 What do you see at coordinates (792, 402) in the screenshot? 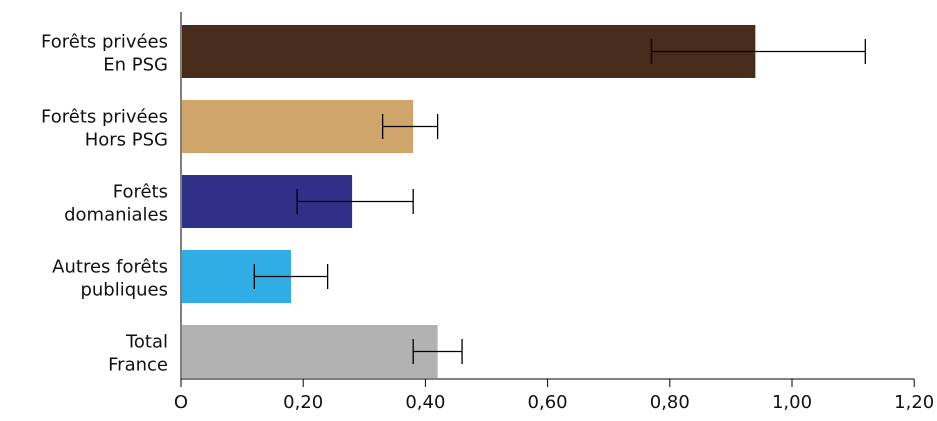
I see `x-tick-label-5: 1,00` at bounding box center [792, 402].